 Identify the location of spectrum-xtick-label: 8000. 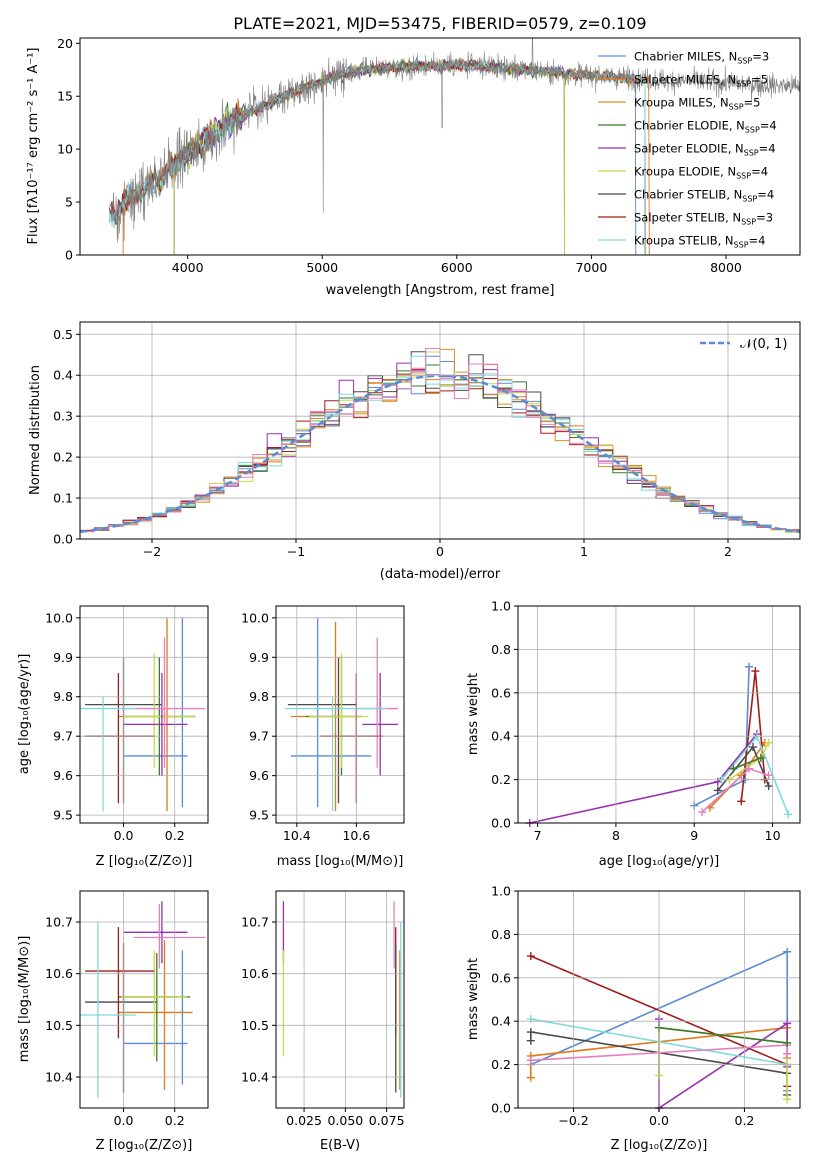
(726, 267).